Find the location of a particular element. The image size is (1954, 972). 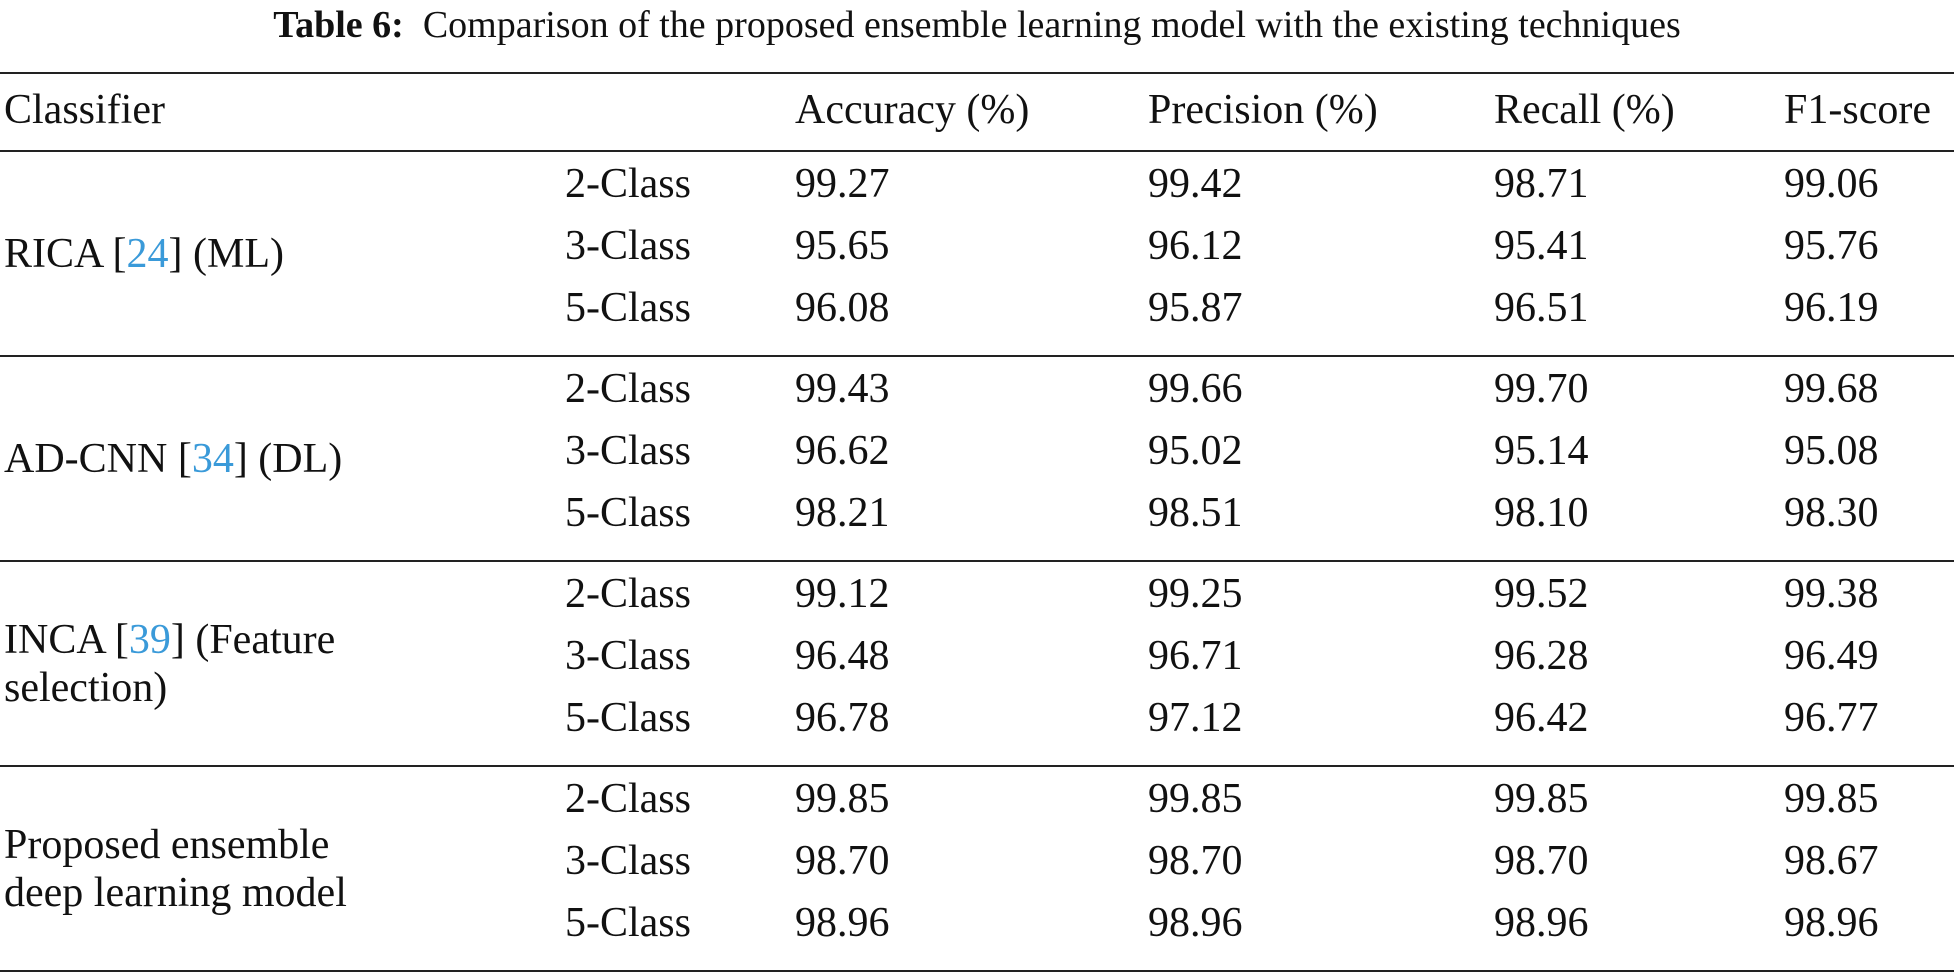

classifier-name: RICA [24] (ML) is located at coordinates (264, 253).